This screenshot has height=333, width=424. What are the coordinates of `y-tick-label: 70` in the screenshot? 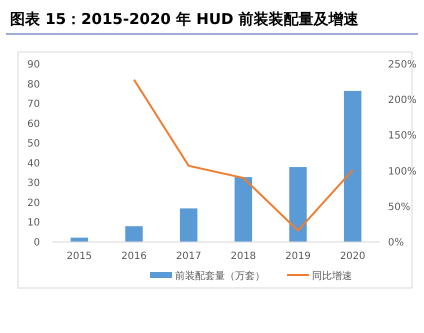 It's located at (33, 104).